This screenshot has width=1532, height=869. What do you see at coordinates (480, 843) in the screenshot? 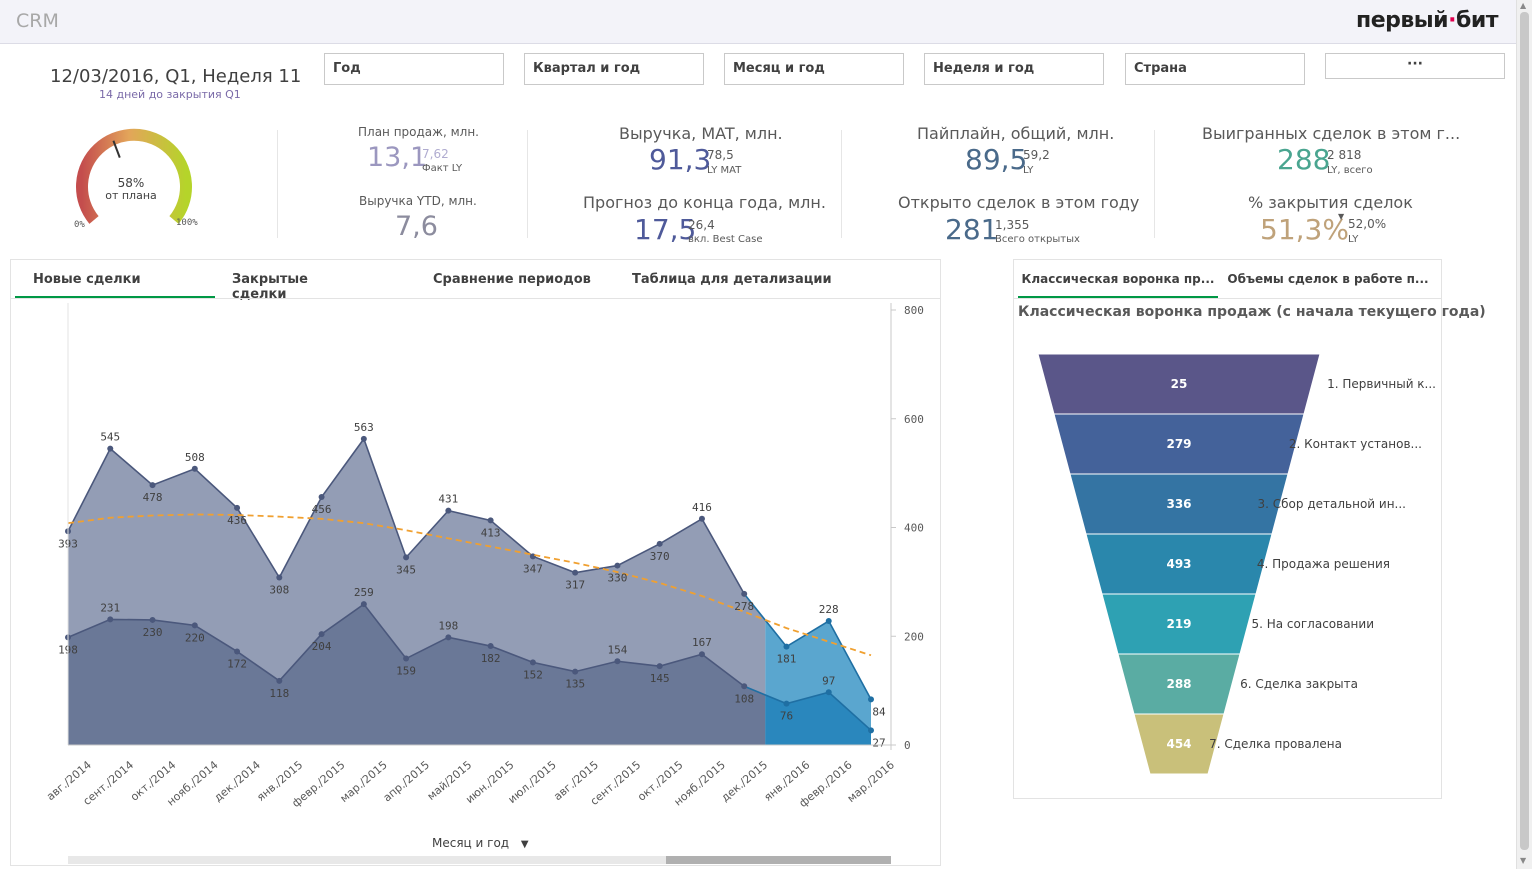
I see `dimension-selector: Месяц и год ▼` at bounding box center [480, 843].